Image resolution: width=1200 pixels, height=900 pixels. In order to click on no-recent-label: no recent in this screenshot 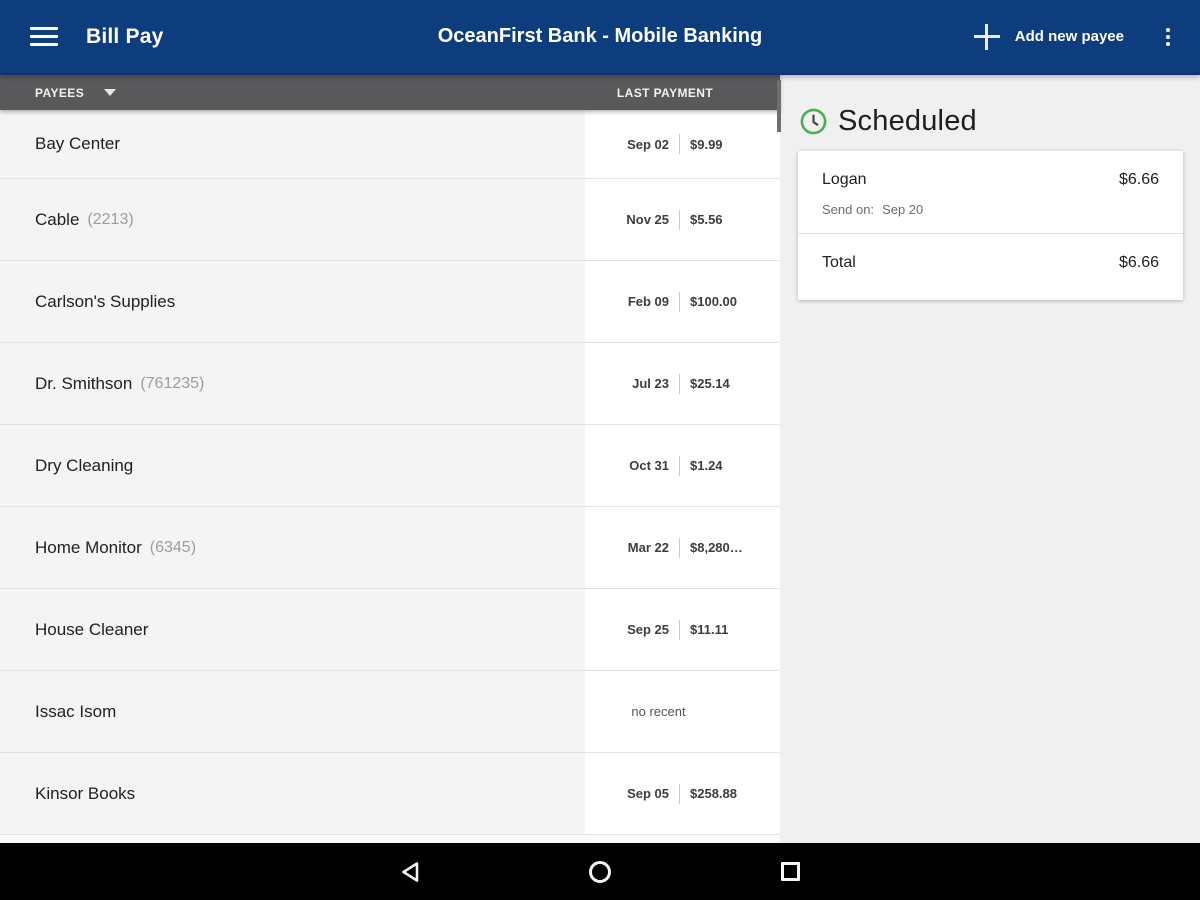, I will do `click(658, 711)`.